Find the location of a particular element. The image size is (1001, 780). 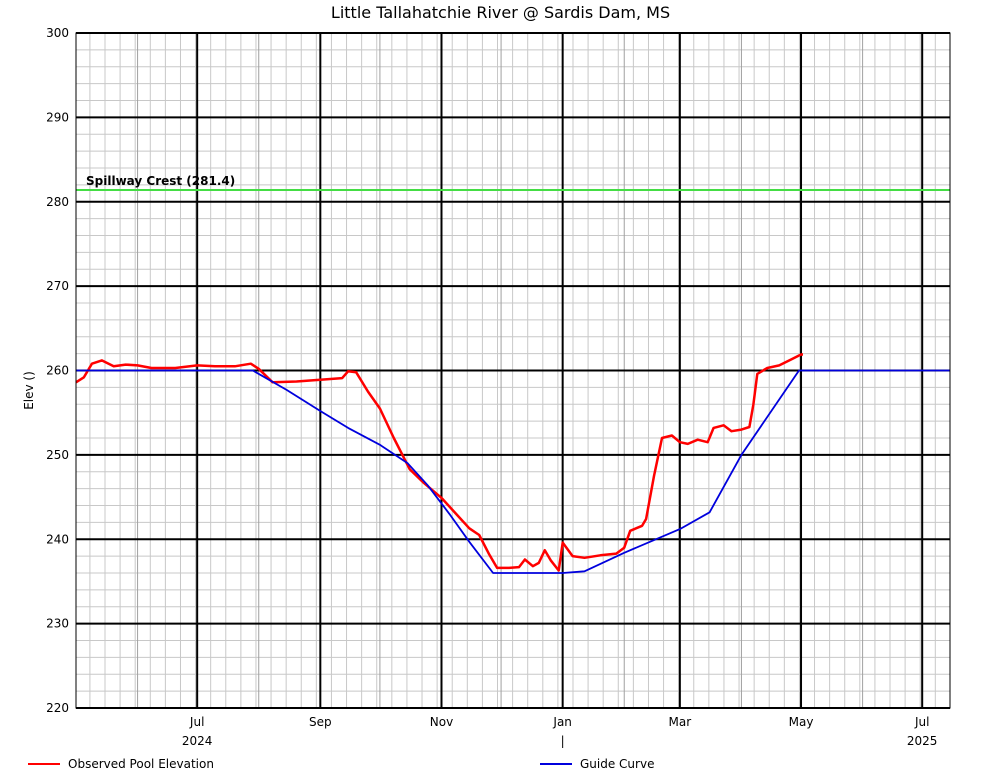

y-axis-label: Elev () is located at coordinates (29, 390).